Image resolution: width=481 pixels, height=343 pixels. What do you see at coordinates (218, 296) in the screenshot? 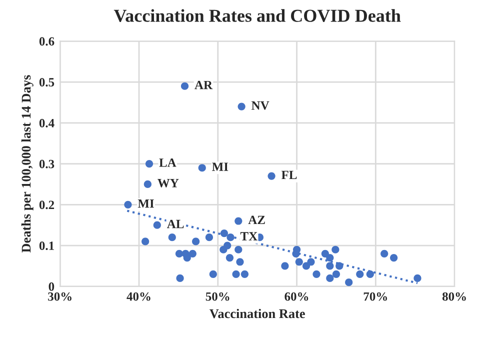
I see `x-tick-label: 50%` at bounding box center [218, 296].